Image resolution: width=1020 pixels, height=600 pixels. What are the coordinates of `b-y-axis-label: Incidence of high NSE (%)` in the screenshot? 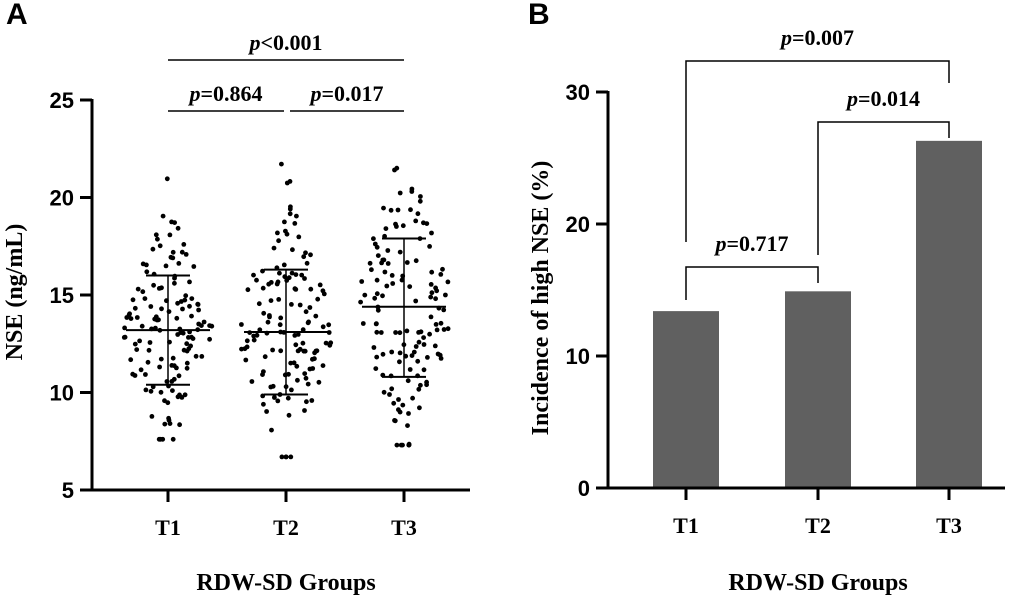 It's located at (541, 298).